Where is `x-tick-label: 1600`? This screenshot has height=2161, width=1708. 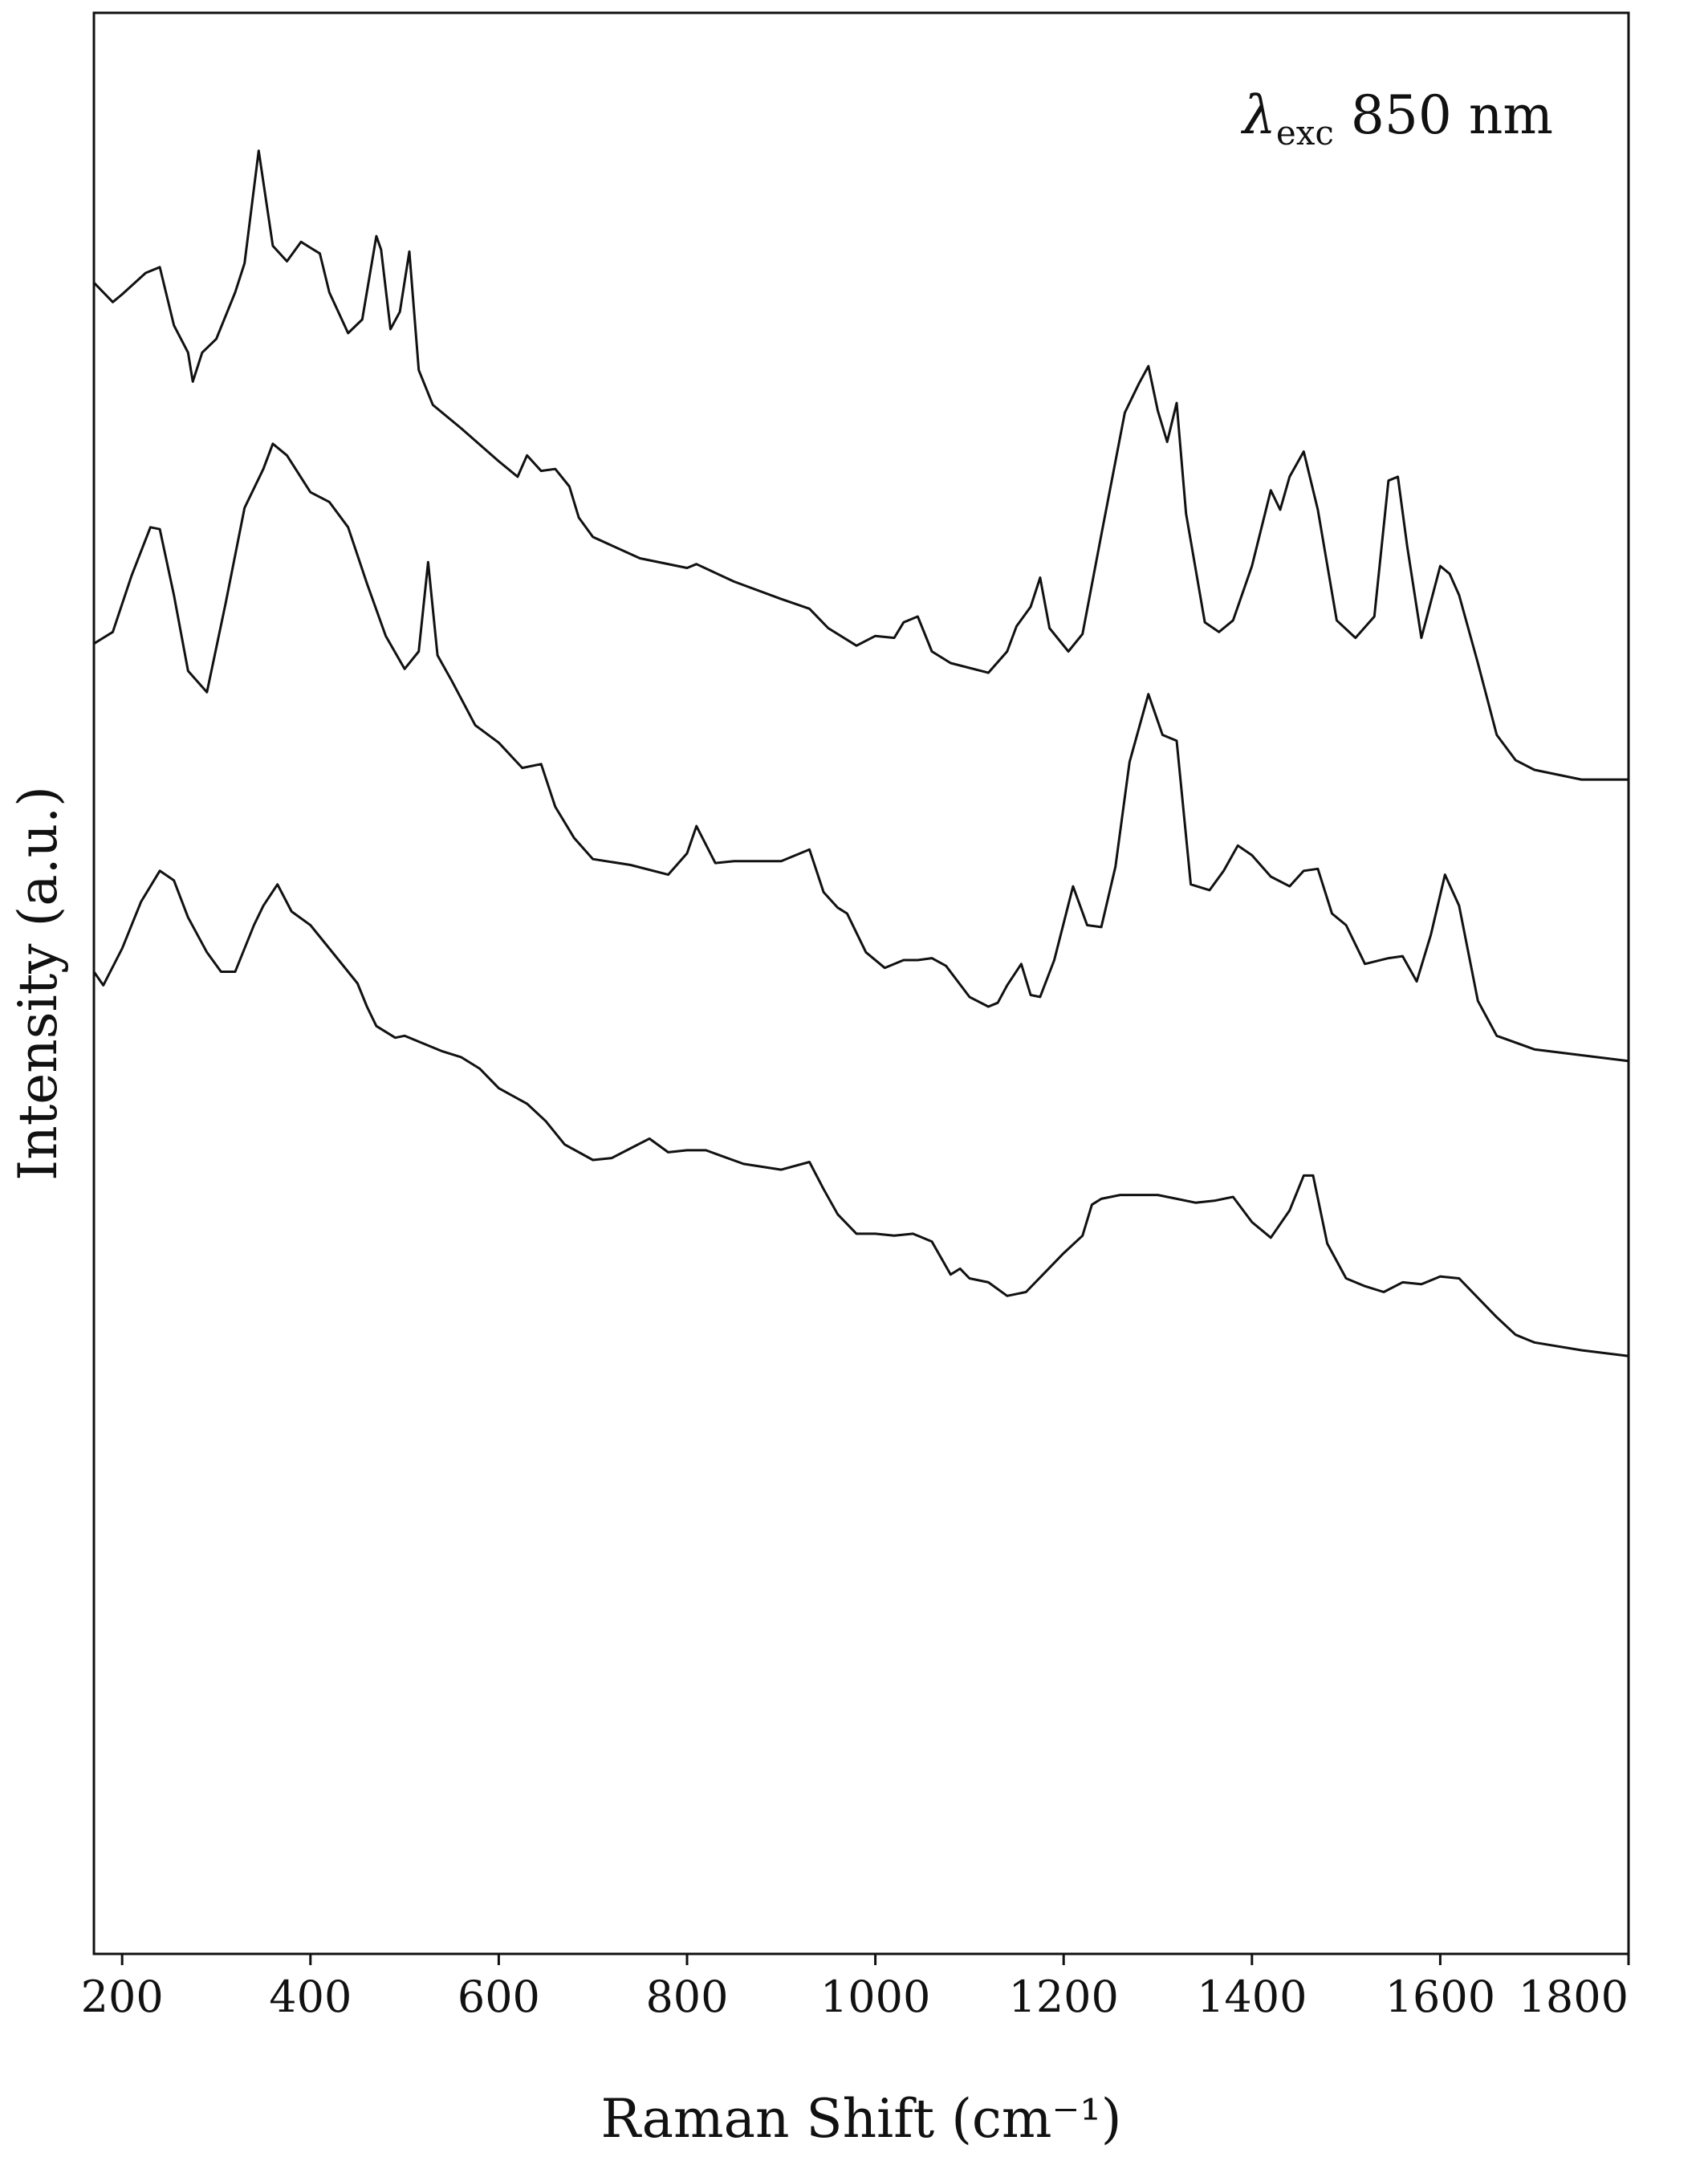
x-tick-label: 1600 is located at coordinates (1440, 1997).